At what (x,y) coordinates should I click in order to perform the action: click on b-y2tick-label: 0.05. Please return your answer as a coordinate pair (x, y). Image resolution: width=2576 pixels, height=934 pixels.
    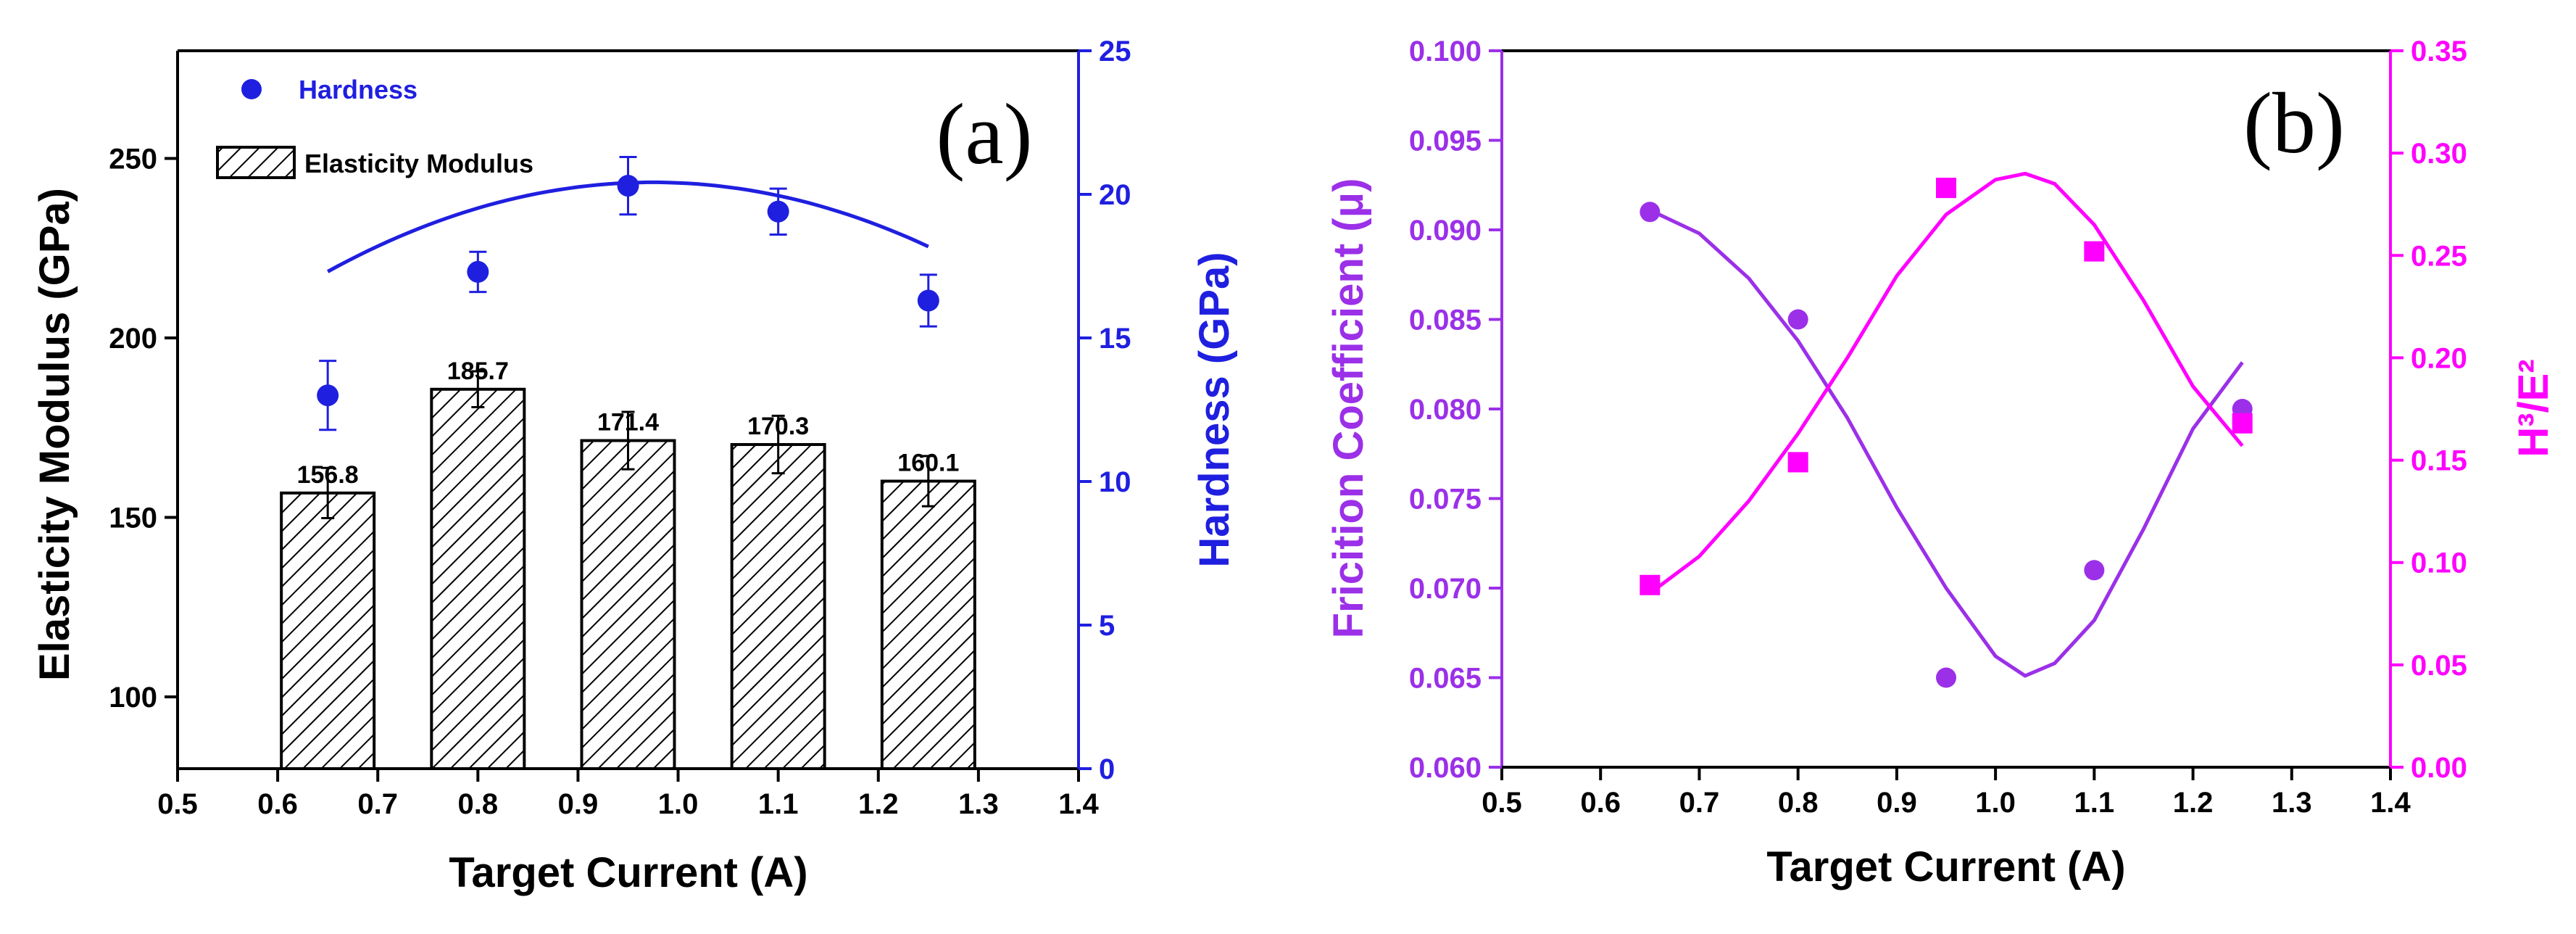
    Looking at the image, I should click on (2439, 666).